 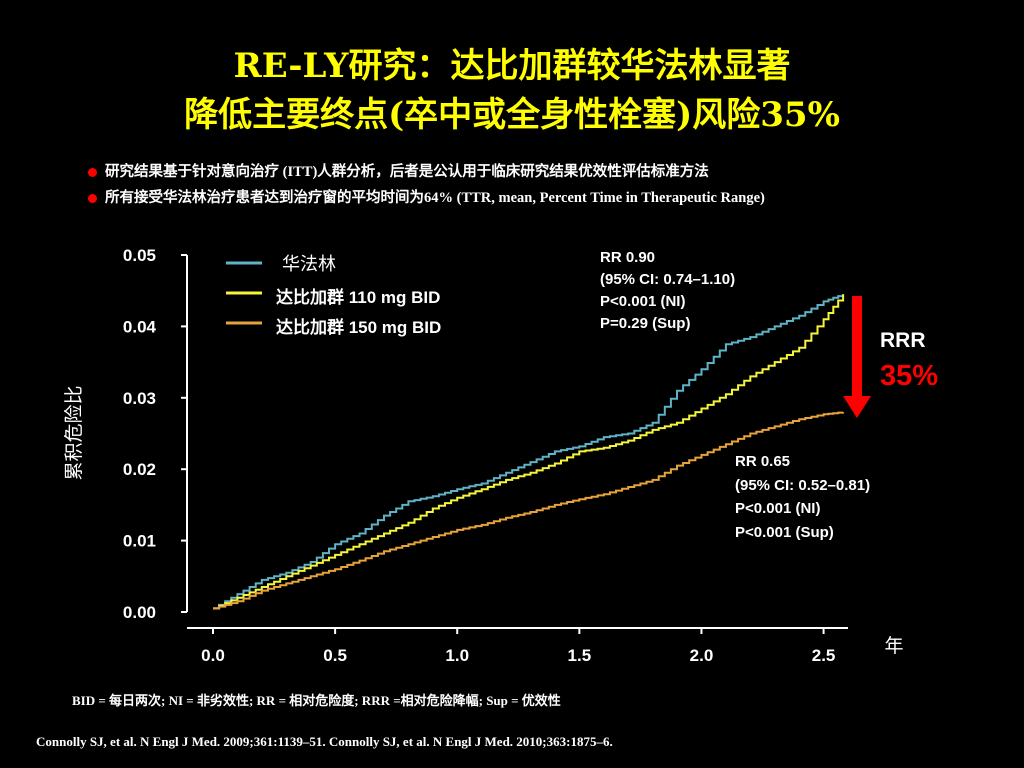 What do you see at coordinates (358, 297) in the screenshot?
I see `legend-label-dabi110: 达比加群 110 mg BID` at bounding box center [358, 297].